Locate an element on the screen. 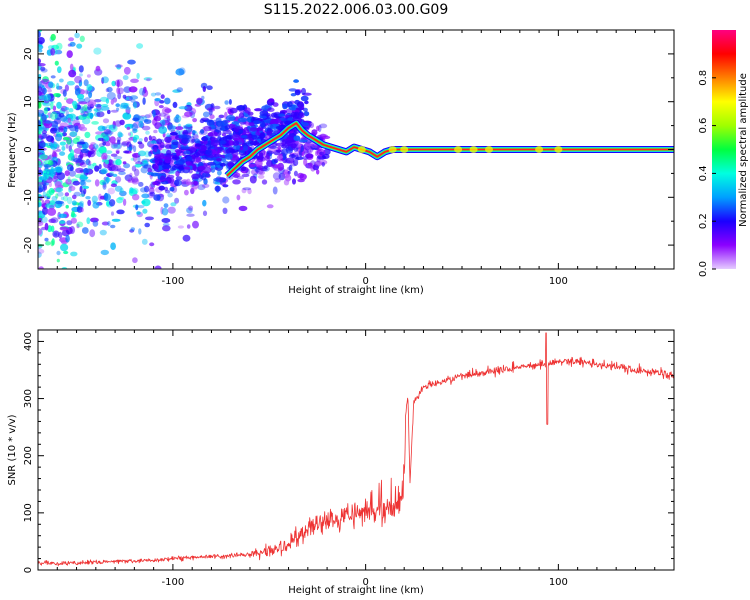 This screenshot has width=750, height=600. colorbar-tick-label: 0.2 is located at coordinates (703, 221).